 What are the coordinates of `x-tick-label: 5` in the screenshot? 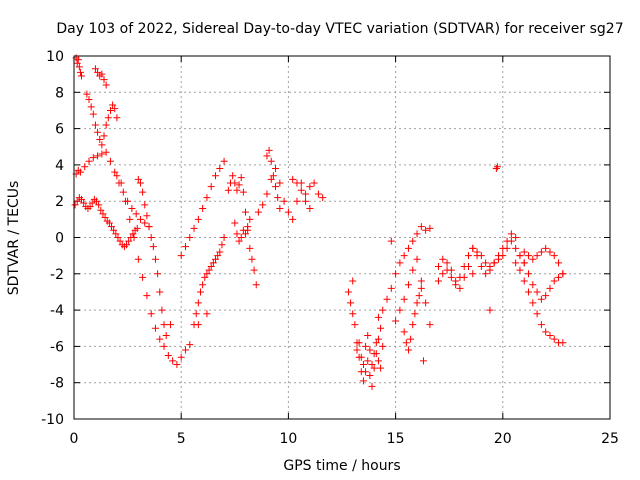 It's located at (181, 439).